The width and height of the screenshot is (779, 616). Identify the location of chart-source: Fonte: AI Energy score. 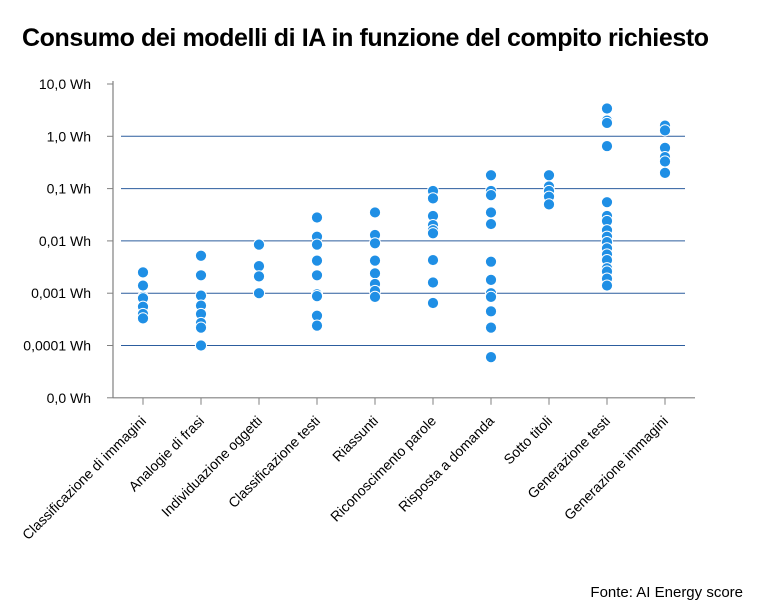
(666, 592).